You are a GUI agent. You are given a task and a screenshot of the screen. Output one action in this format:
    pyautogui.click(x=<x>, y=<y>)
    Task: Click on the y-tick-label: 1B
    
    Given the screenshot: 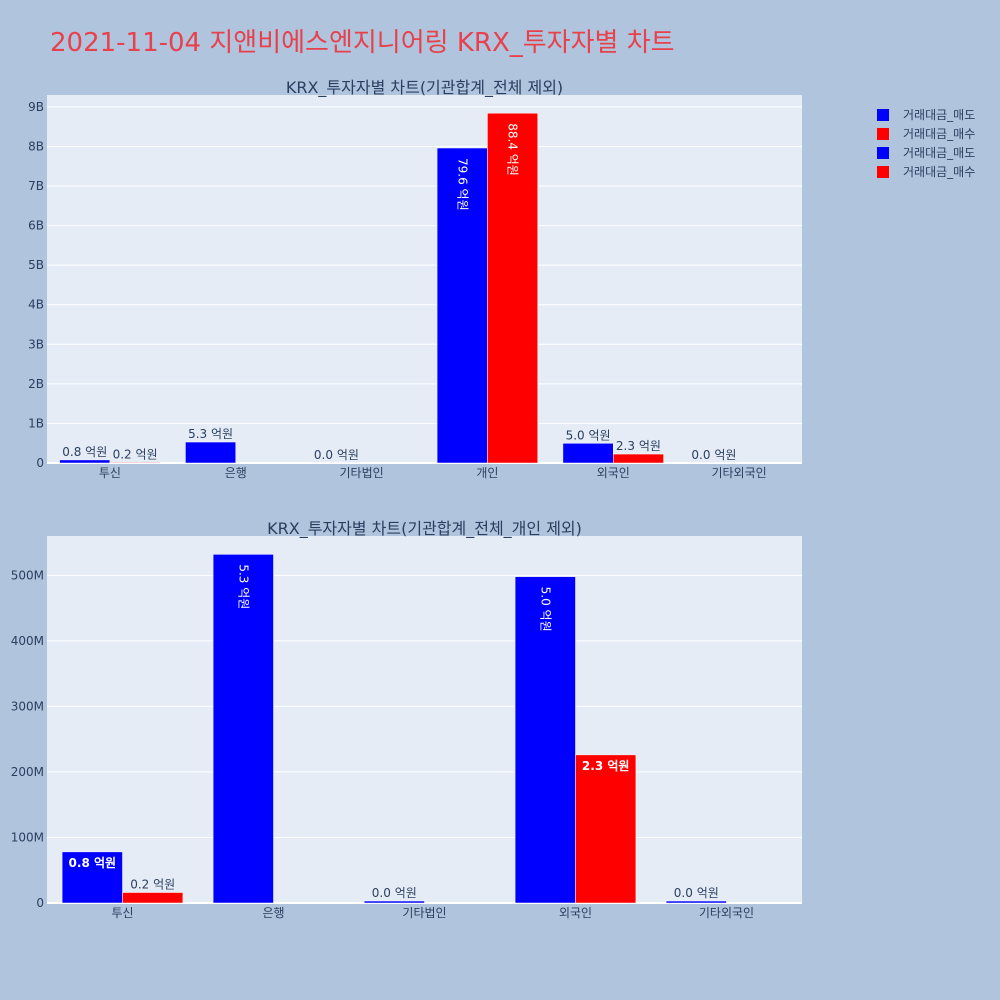 What is the action you would take?
    pyautogui.click(x=36, y=423)
    